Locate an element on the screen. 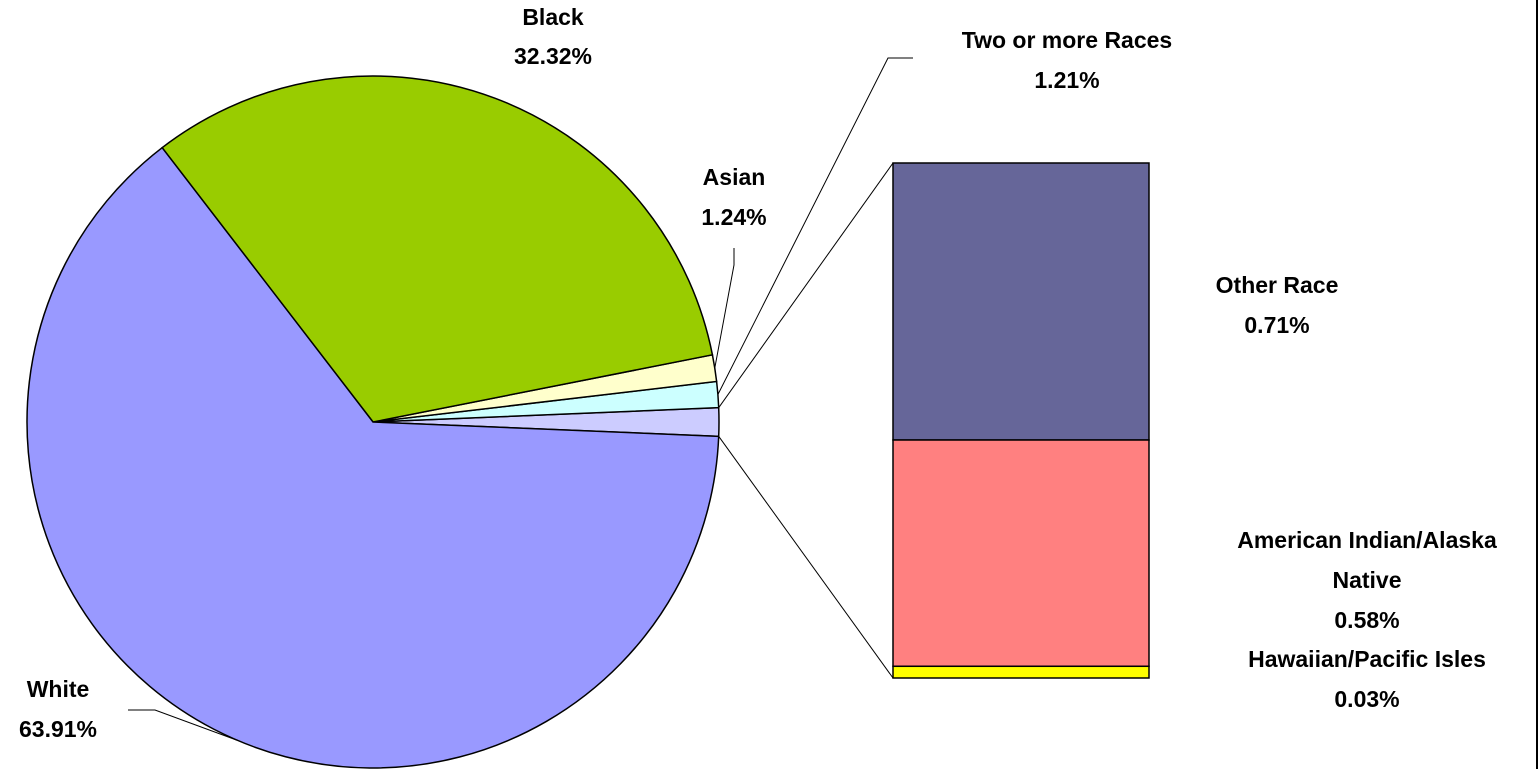 The width and height of the screenshot is (1539, 769). asian-label: Asian is located at coordinates (734, 177).